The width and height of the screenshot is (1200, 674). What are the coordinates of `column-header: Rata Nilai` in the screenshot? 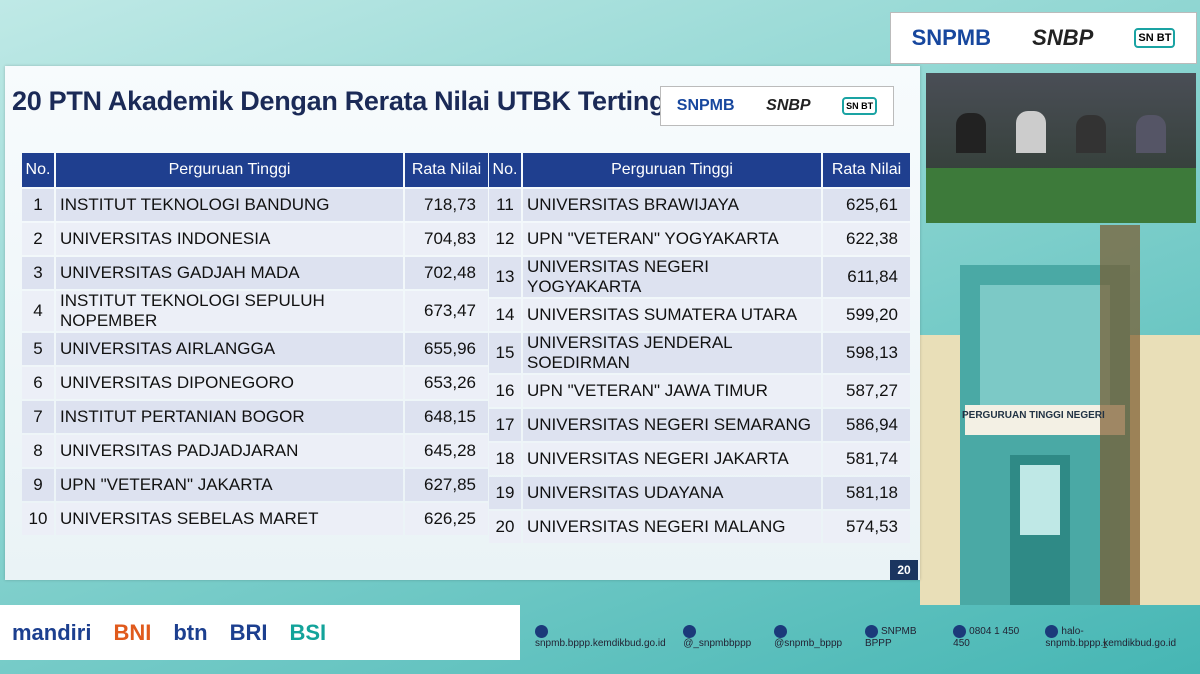 It's located at (446, 170).